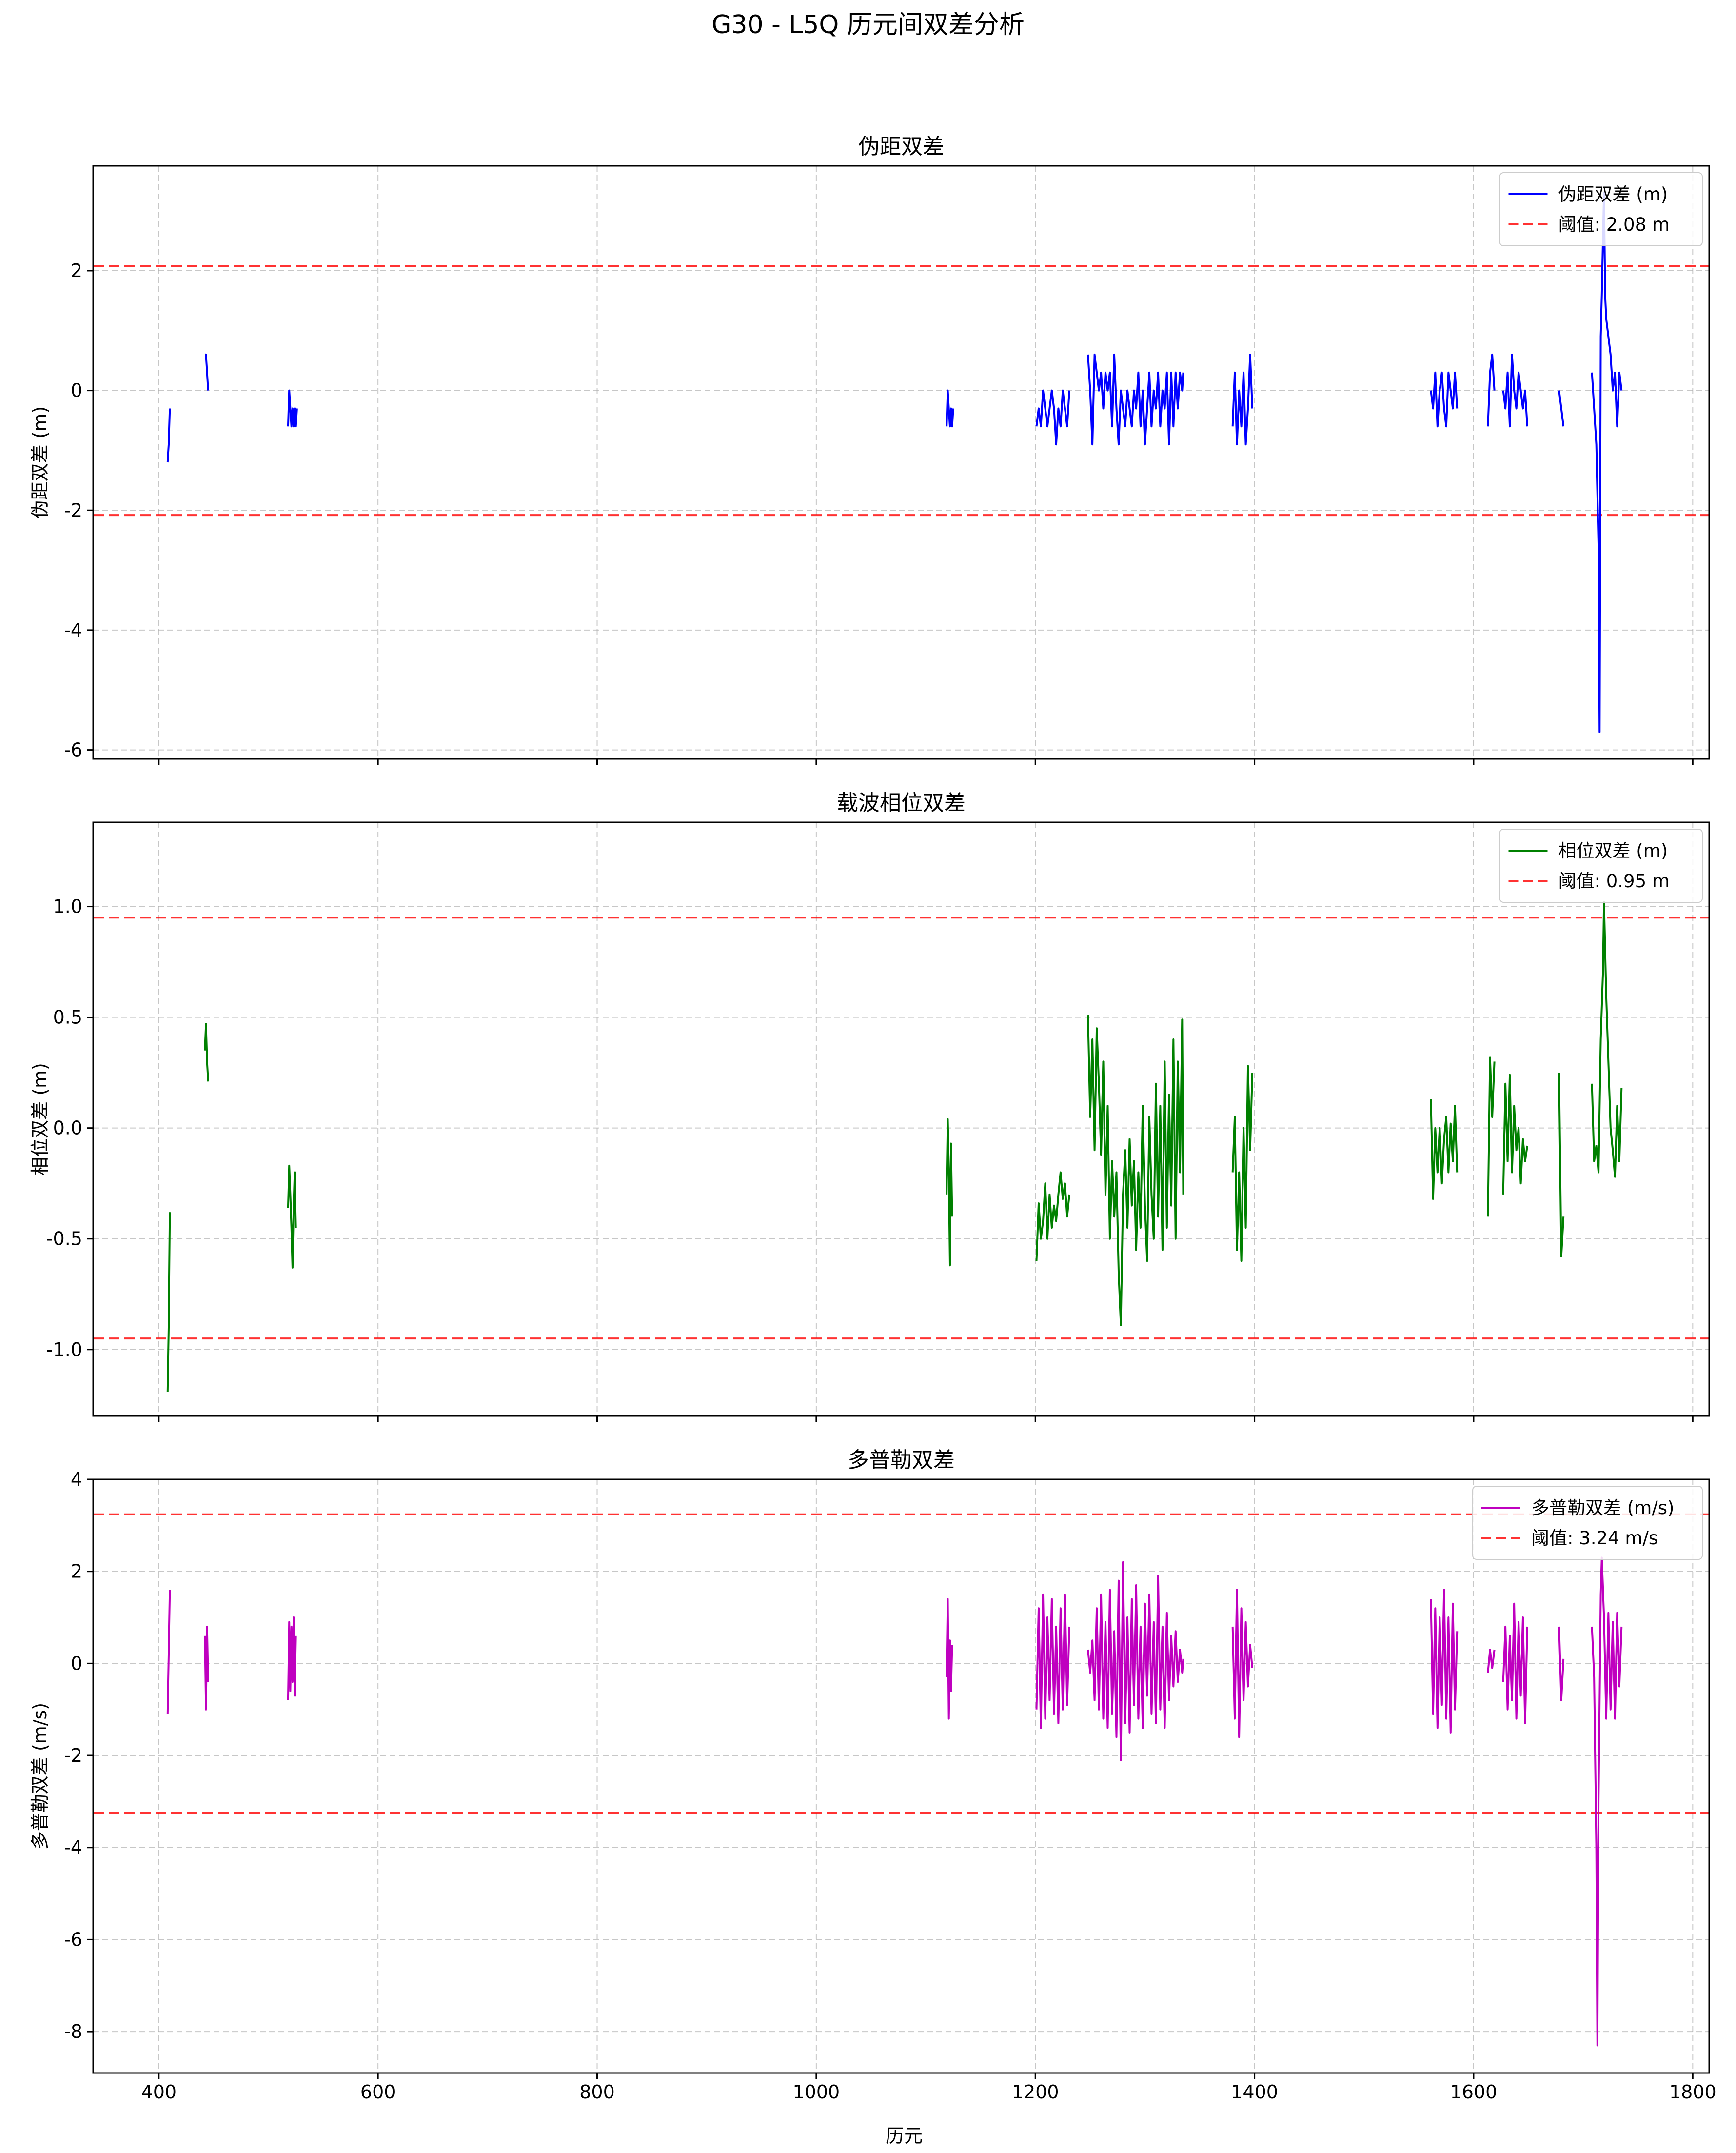  Describe the element at coordinates (73, 2031) in the screenshot. I see `y-tick-label: -8` at that location.